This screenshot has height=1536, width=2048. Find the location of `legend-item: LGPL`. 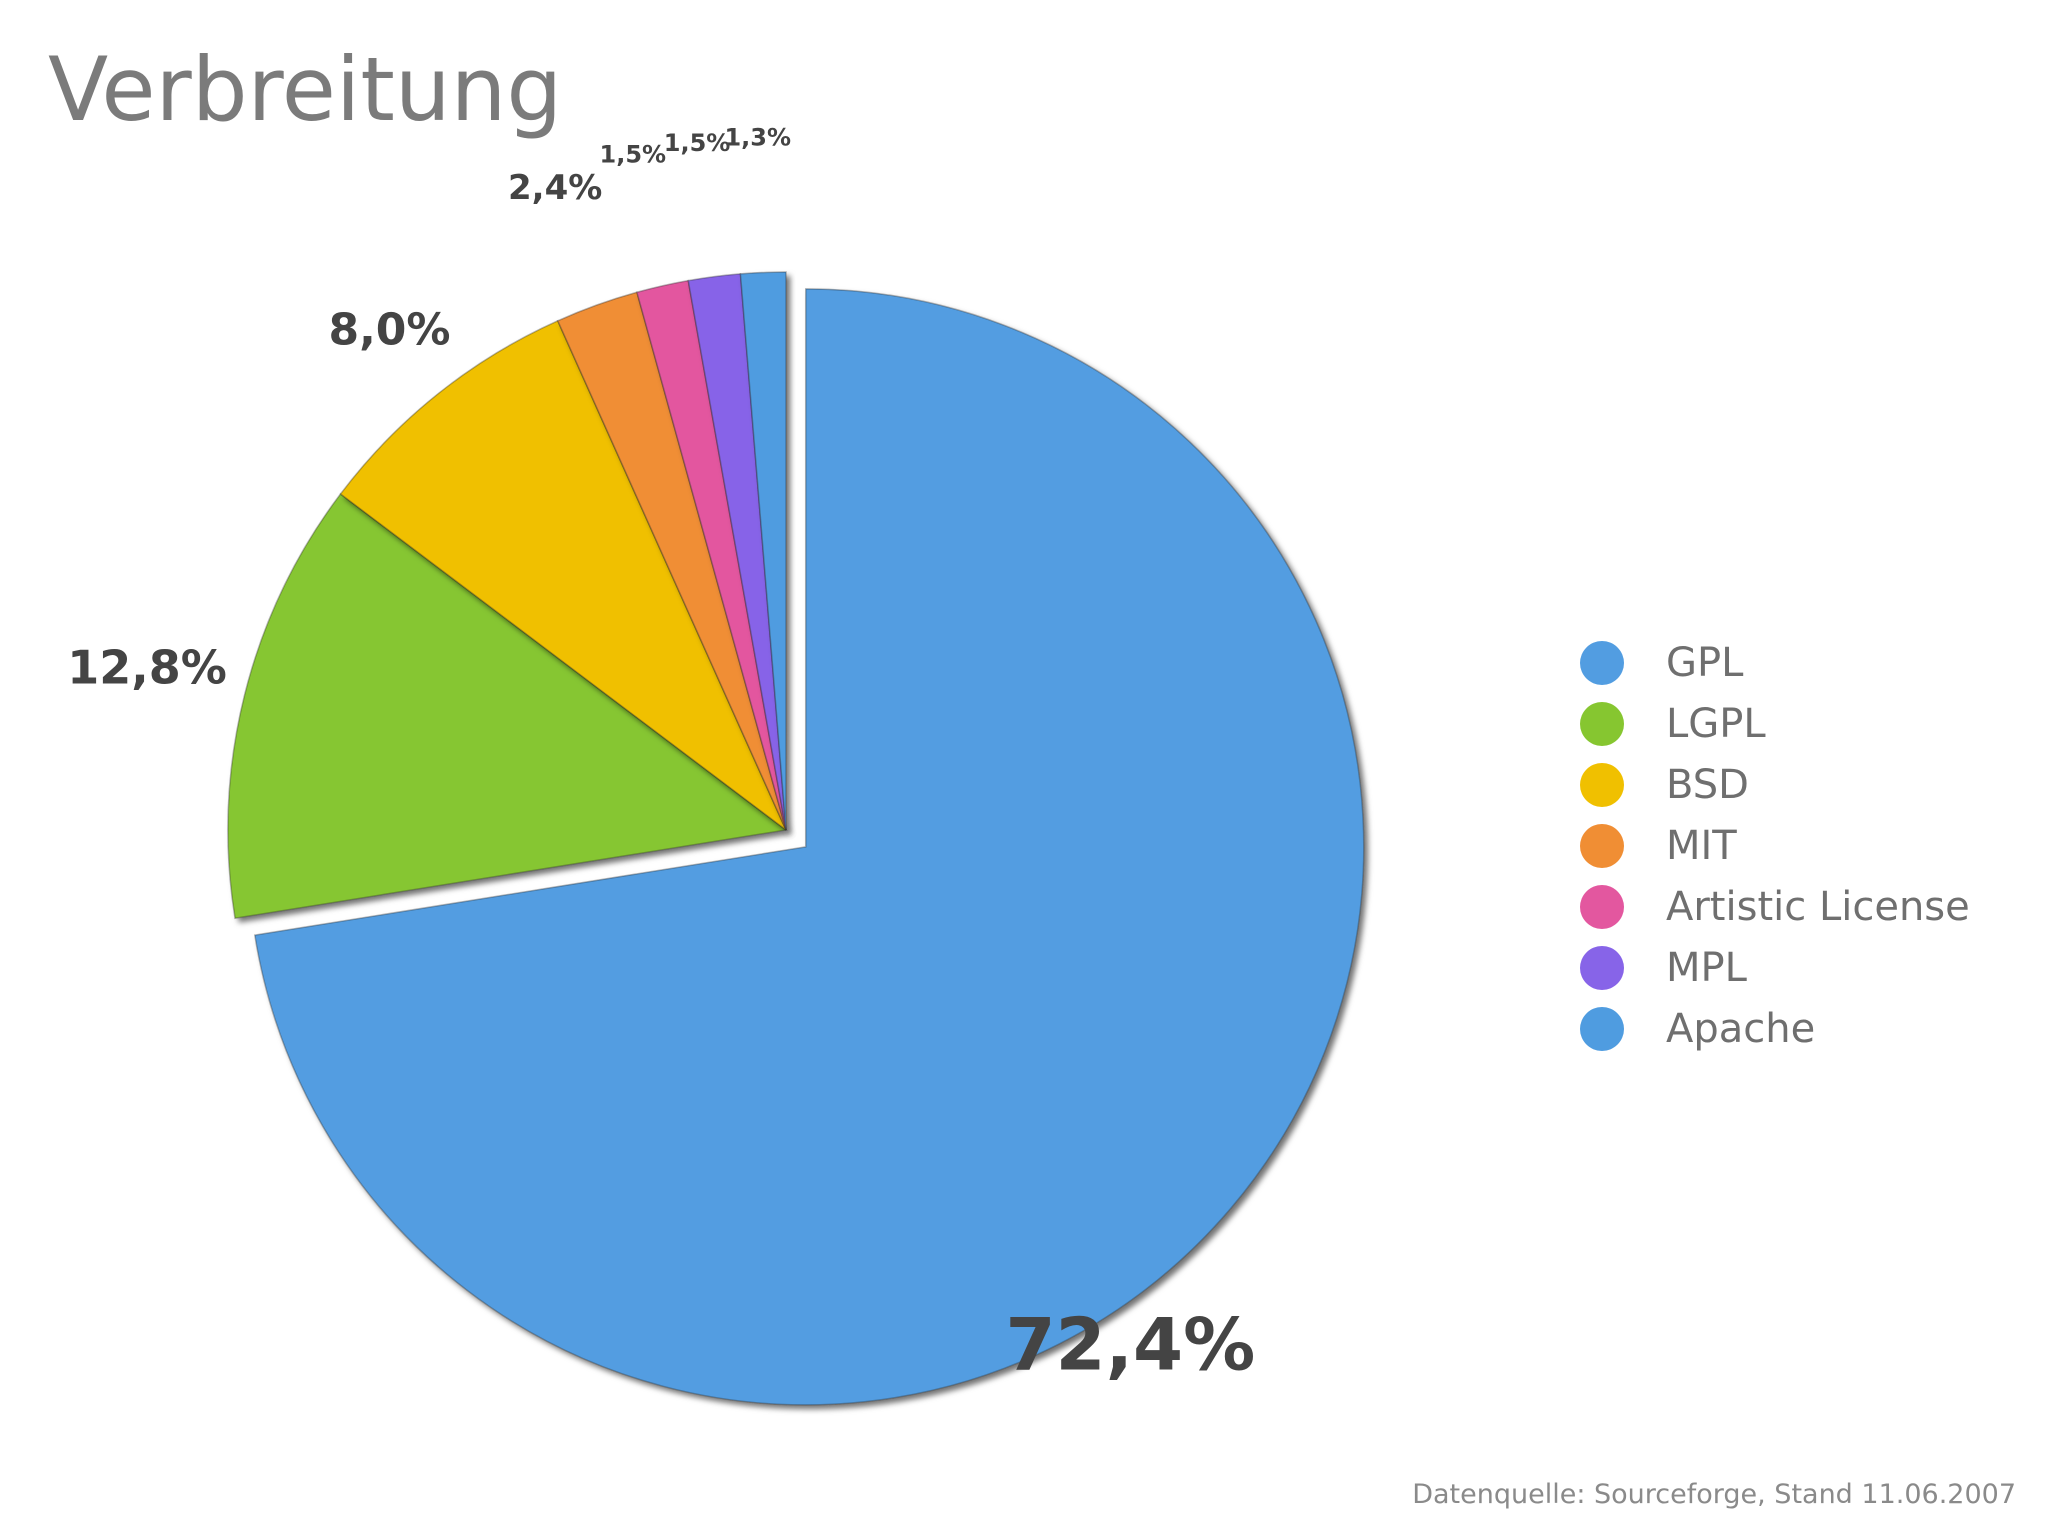

legend-item: LGPL is located at coordinates (1800, 723).